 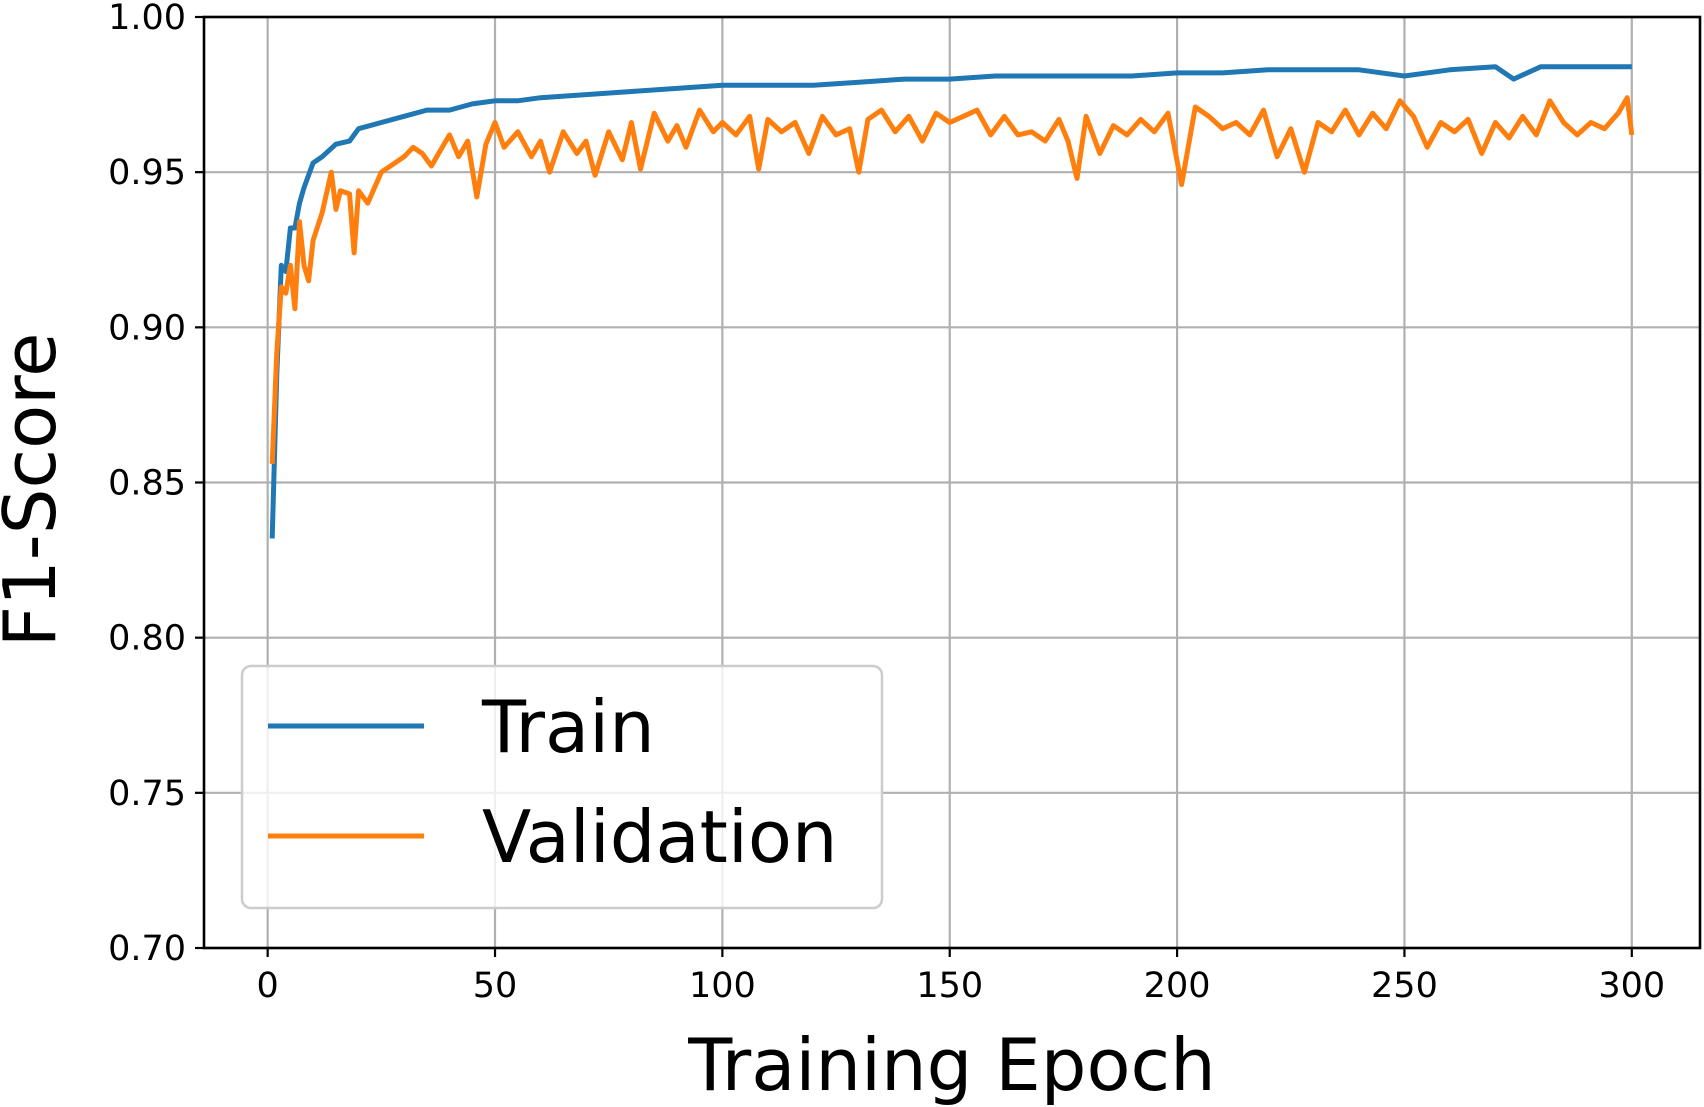 What do you see at coordinates (568, 727) in the screenshot?
I see `legend-label-train: Train` at bounding box center [568, 727].